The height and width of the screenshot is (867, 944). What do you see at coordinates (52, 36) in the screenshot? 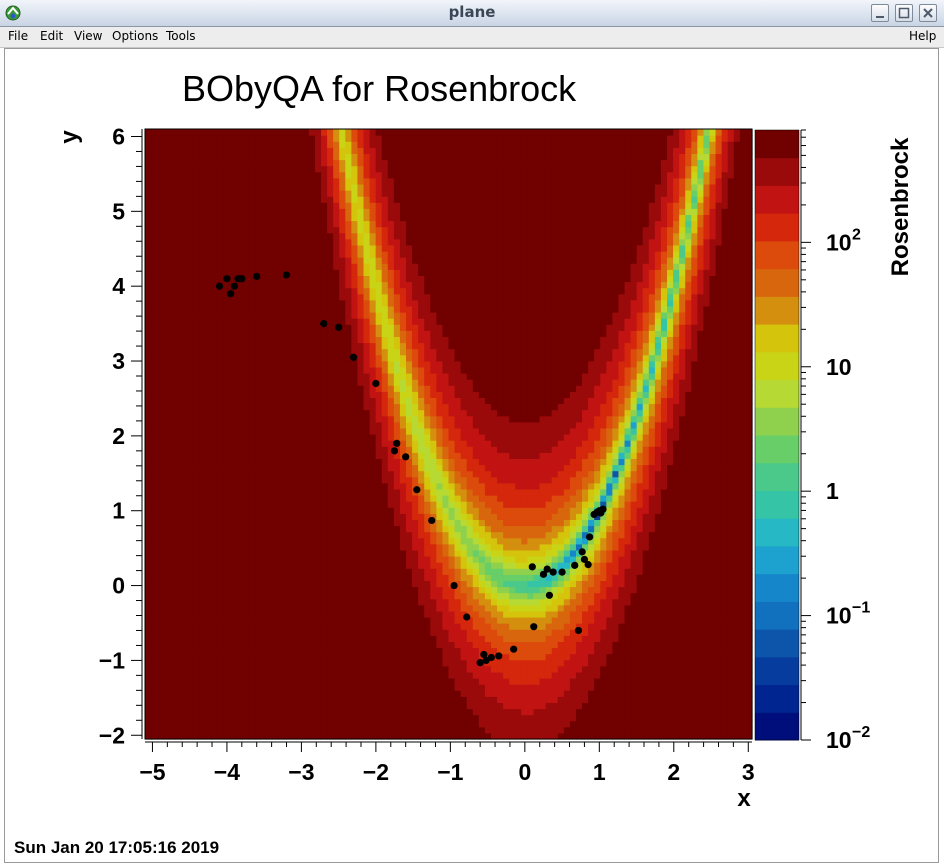
I see `menu-edit: Edit` at bounding box center [52, 36].